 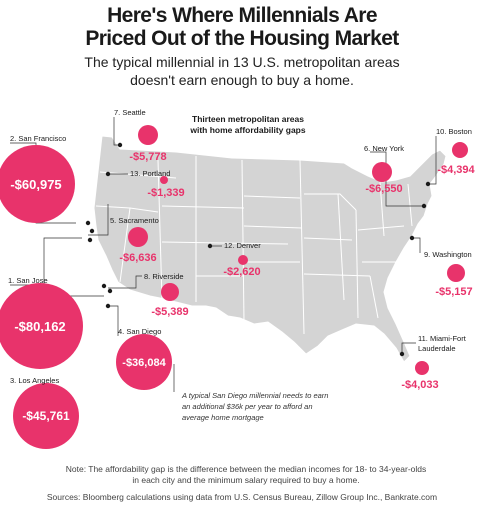 What do you see at coordinates (241, 272) in the screenshot?
I see `gap-denver: -$2,620` at bounding box center [241, 272].